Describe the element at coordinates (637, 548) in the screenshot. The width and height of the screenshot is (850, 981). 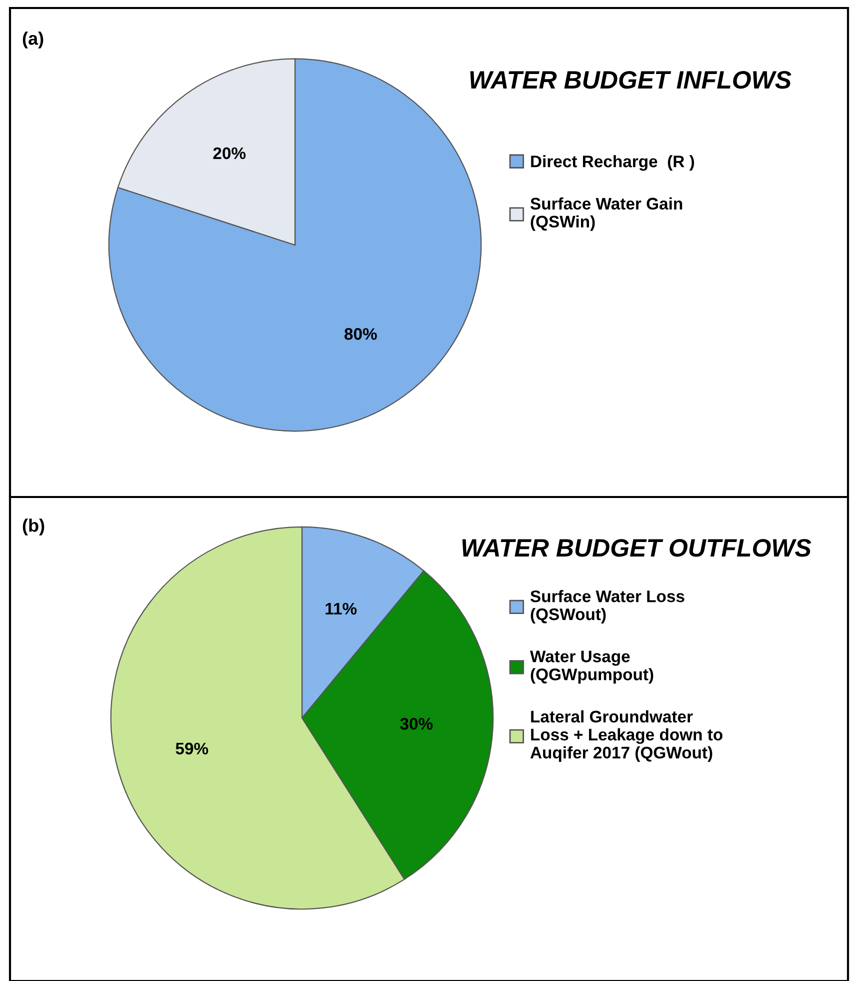
I see `chart-title: WATER BUDGET OUTFLOWS` at that location.